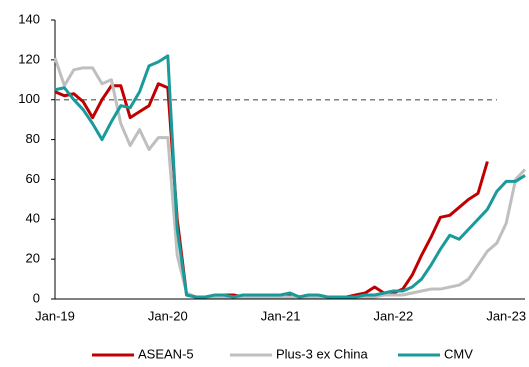  Describe the element at coordinates (29, 98) in the screenshot. I see `y-tick-label: 100` at that location.